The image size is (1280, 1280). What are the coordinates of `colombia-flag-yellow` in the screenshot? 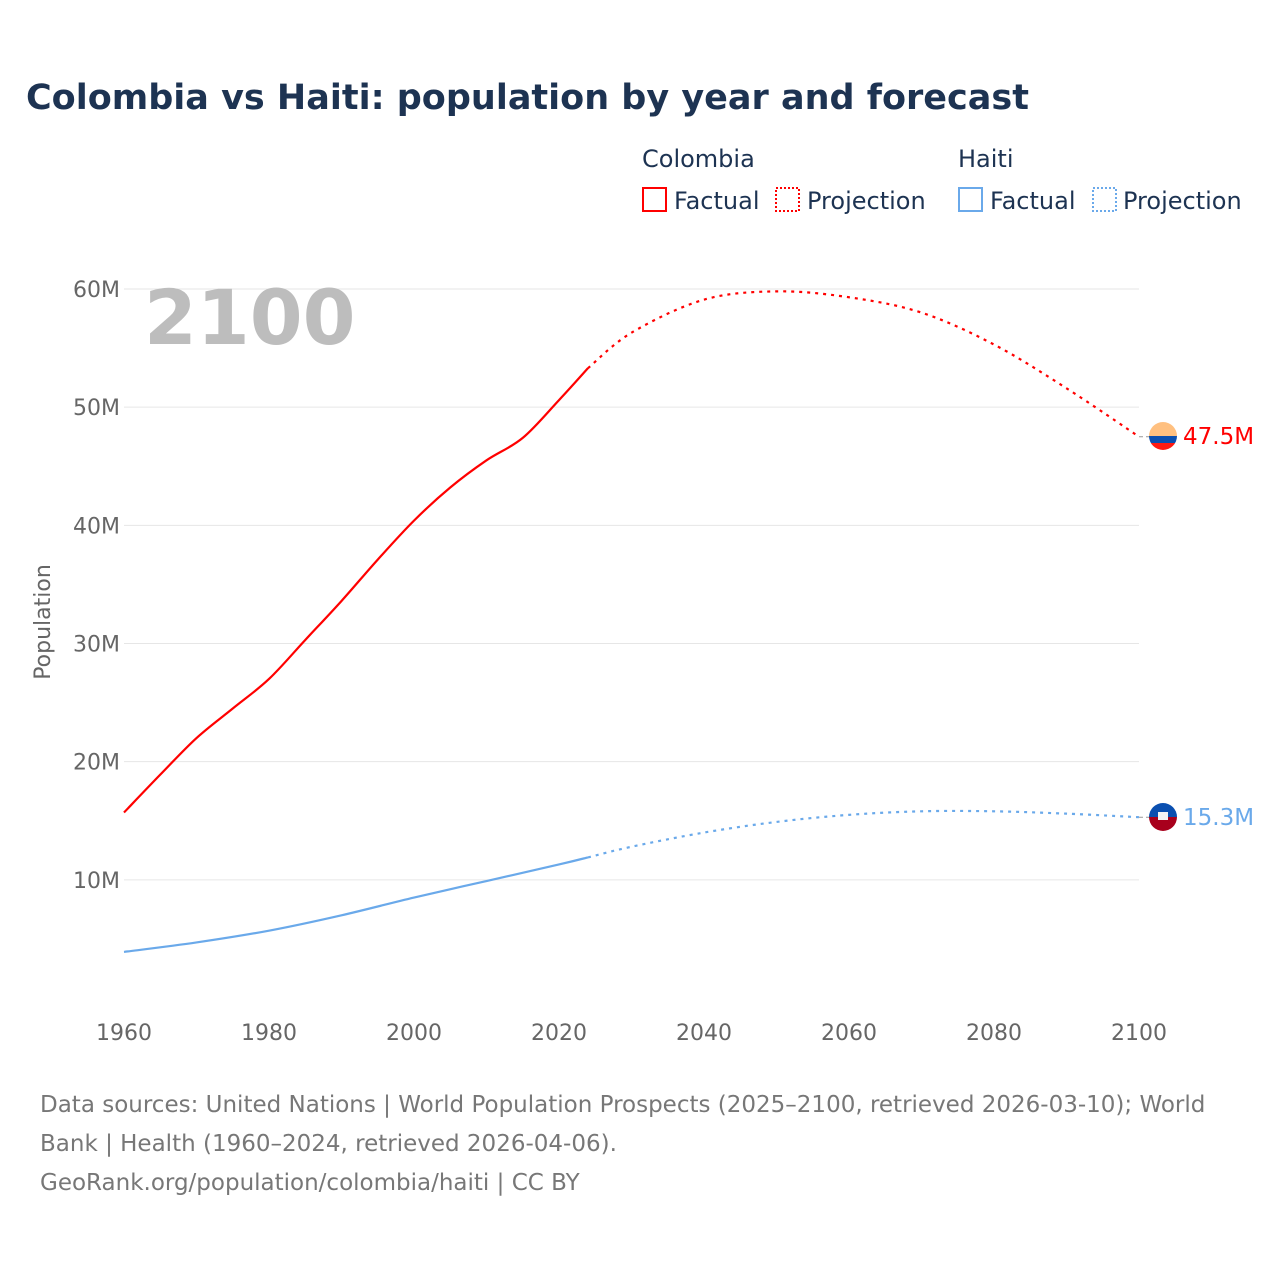 It's located at (1163, 429).